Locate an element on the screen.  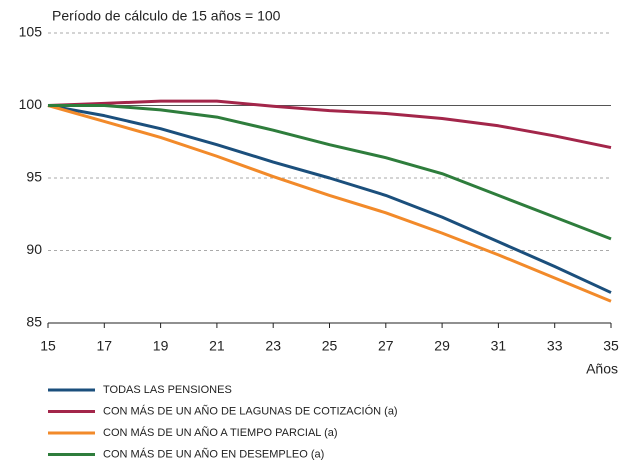
legend-label: CON MÁS DE UN AÑO A TIEMPO PARCIAL (a) is located at coordinates (220, 432).